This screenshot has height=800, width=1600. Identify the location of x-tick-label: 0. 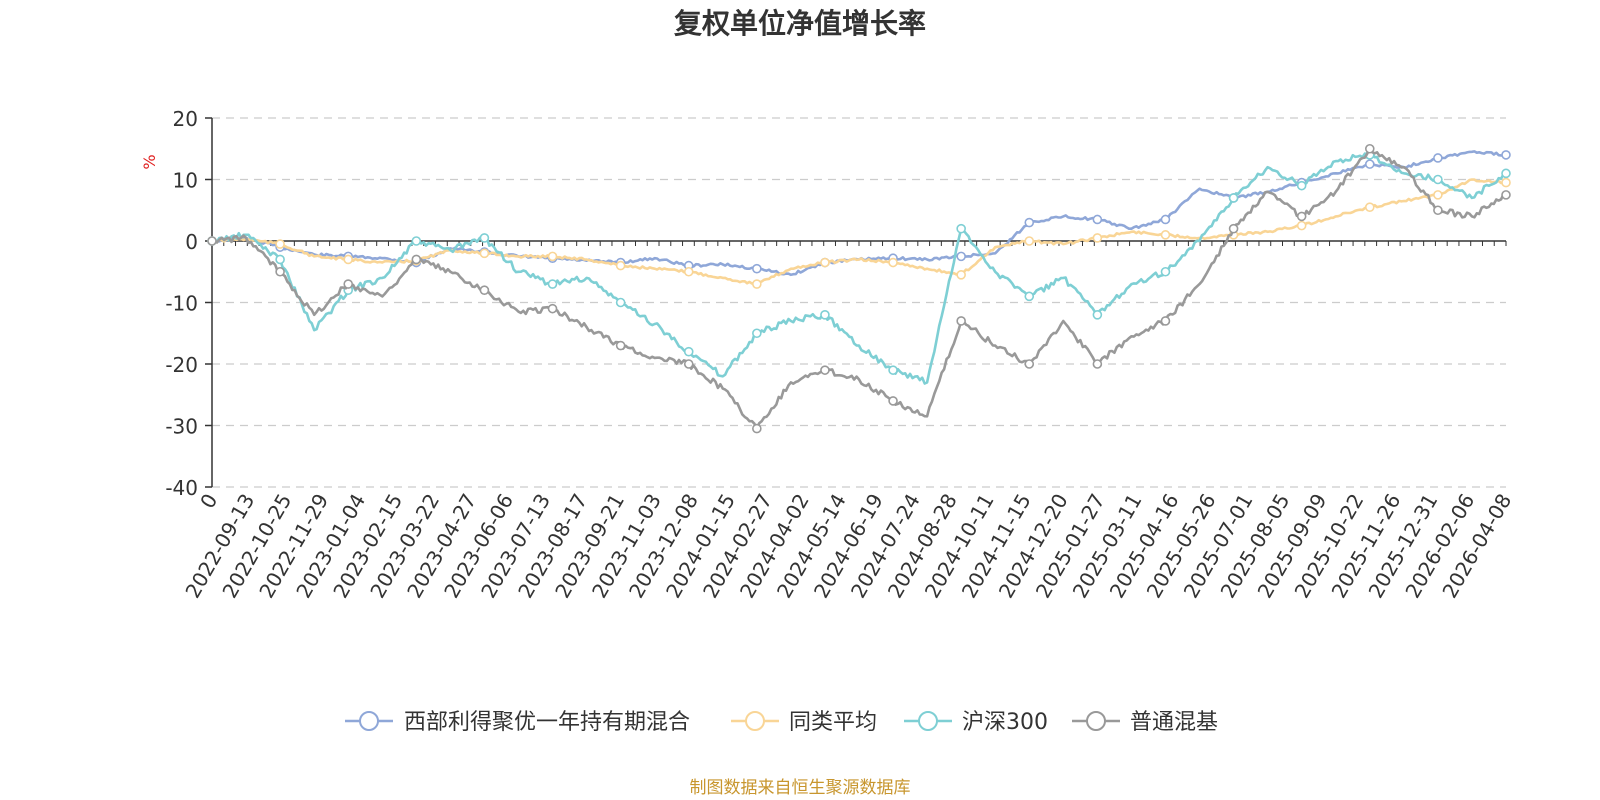
(208, 501).